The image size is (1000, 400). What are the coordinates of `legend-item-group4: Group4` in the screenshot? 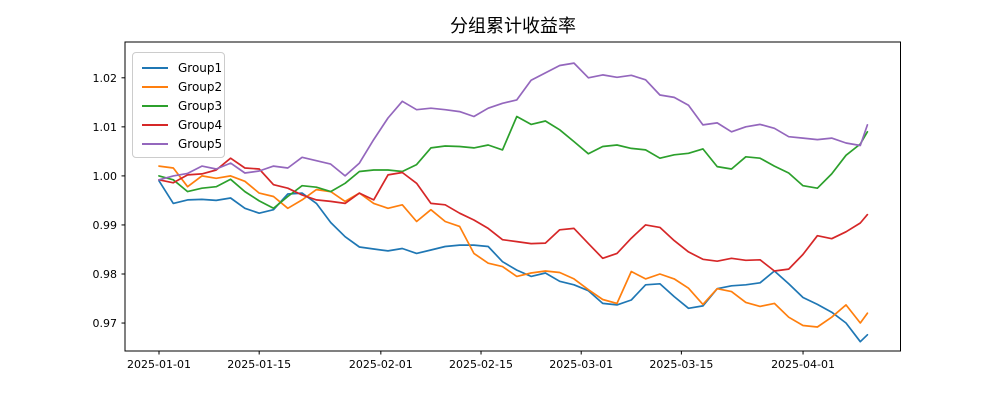 It's located at (178, 124).